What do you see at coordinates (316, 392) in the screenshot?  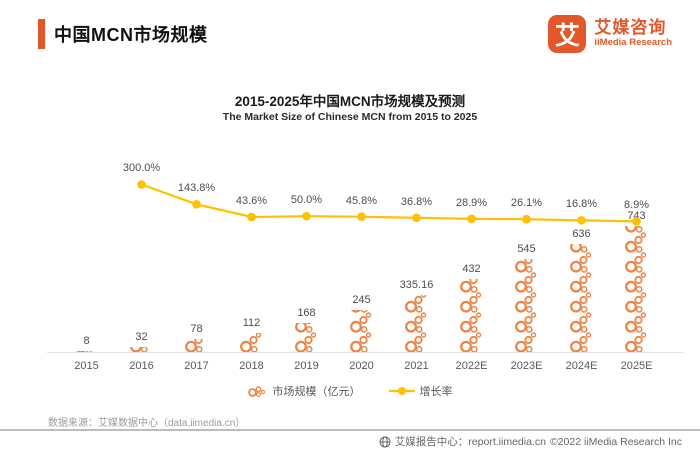 I see `legend-label-market-size: 市场规模（亿元）` at bounding box center [316, 392].